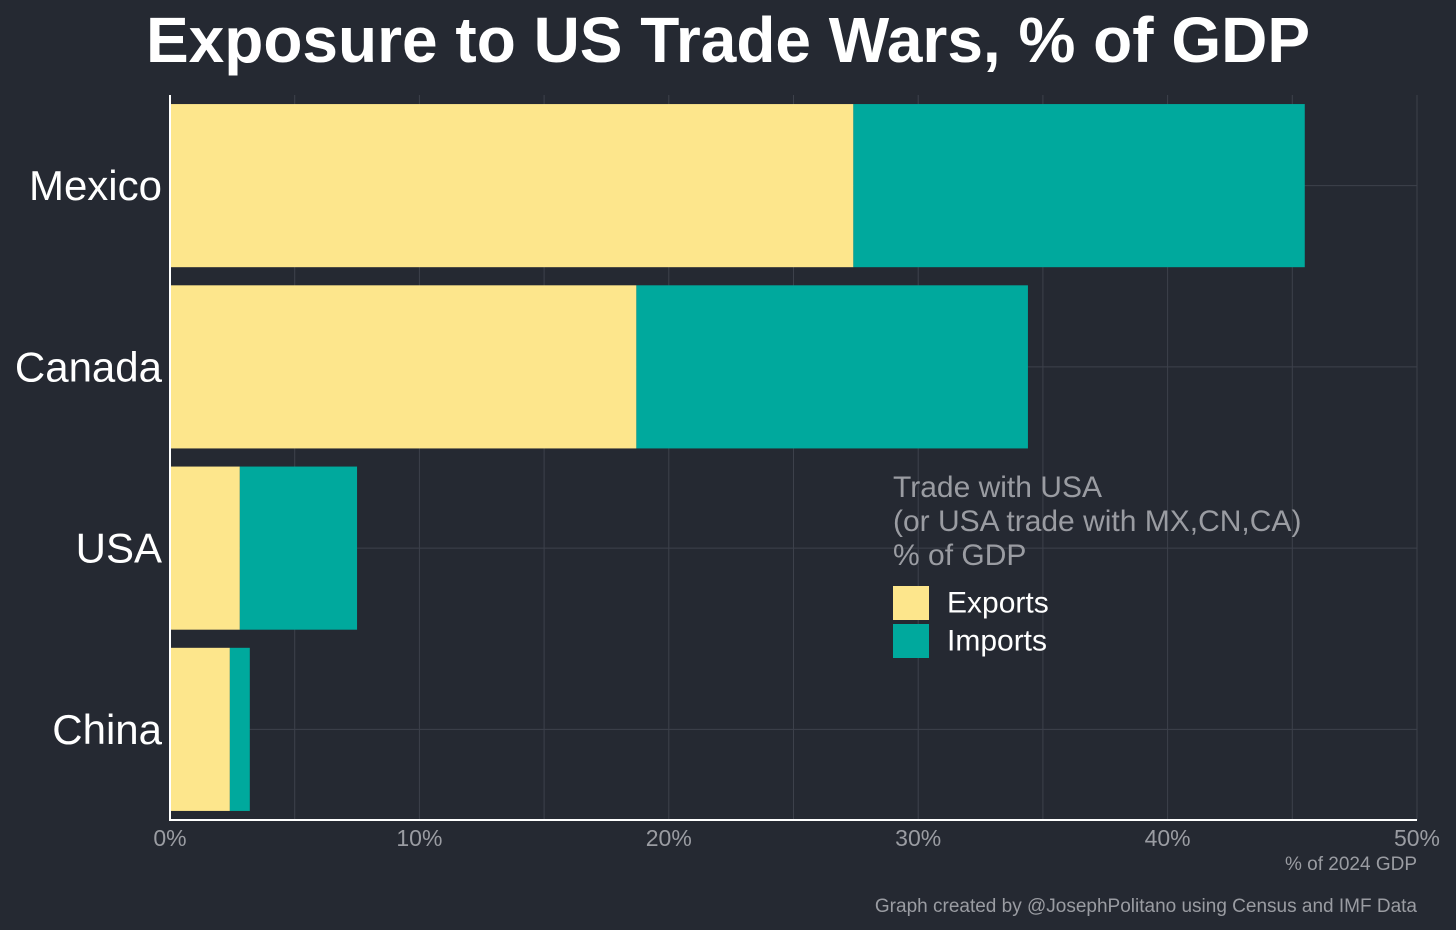 The image size is (1456, 930). Describe the element at coordinates (728, 40) in the screenshot. I see `chart-title: Exposure to US Trade Wars, % of GDP` at that location.